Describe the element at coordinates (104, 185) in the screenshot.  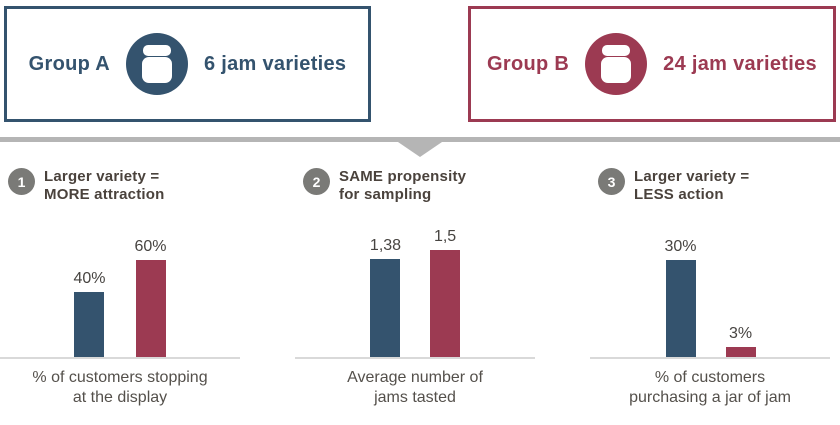
I see `chart-1-title: Larger variety = MORE attraction` at that location.